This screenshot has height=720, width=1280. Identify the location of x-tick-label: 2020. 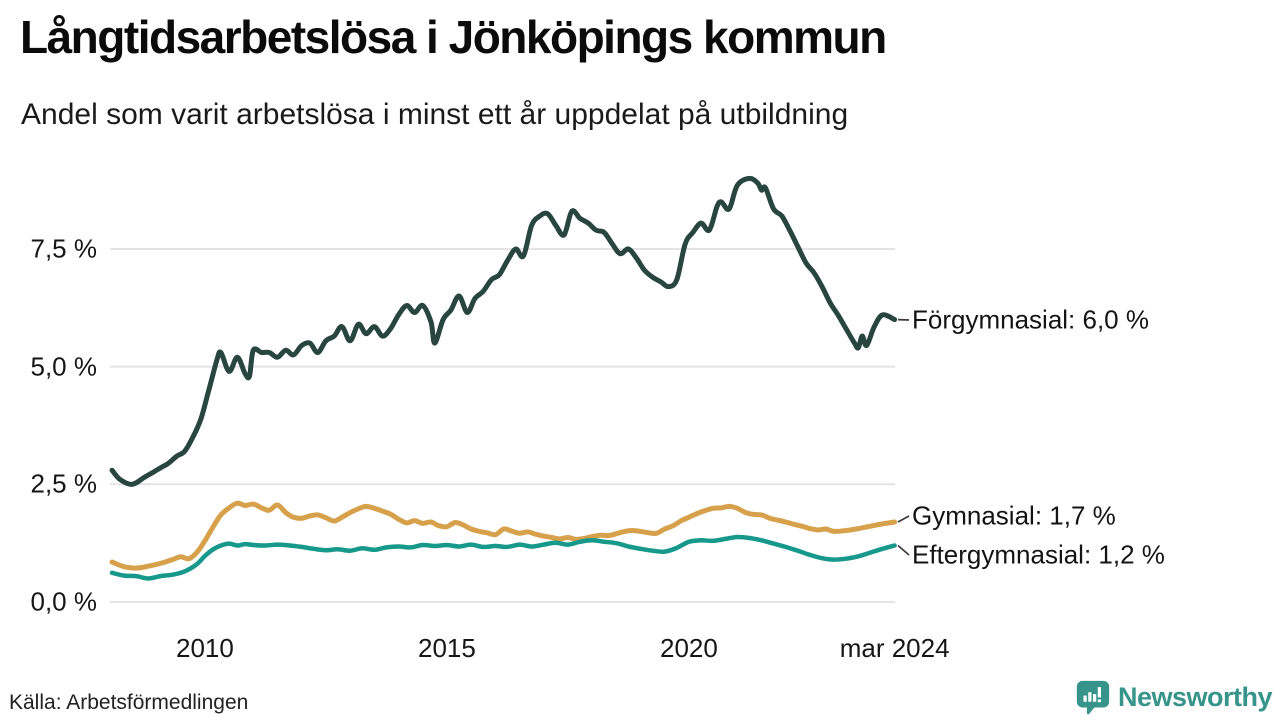
(689, 648).